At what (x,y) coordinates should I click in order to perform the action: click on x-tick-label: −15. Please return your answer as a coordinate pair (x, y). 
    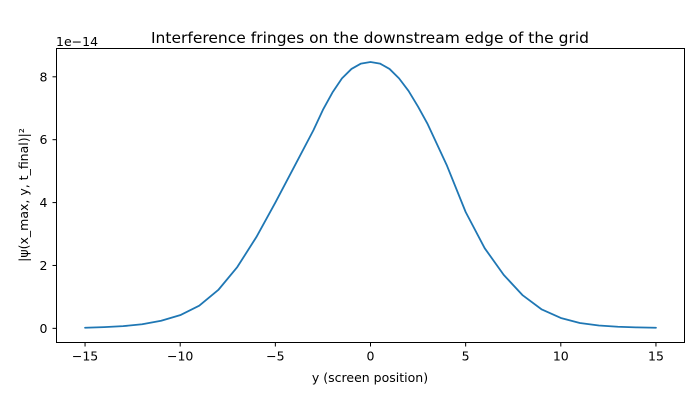
    Looking at the image, I should click on (85, 356).